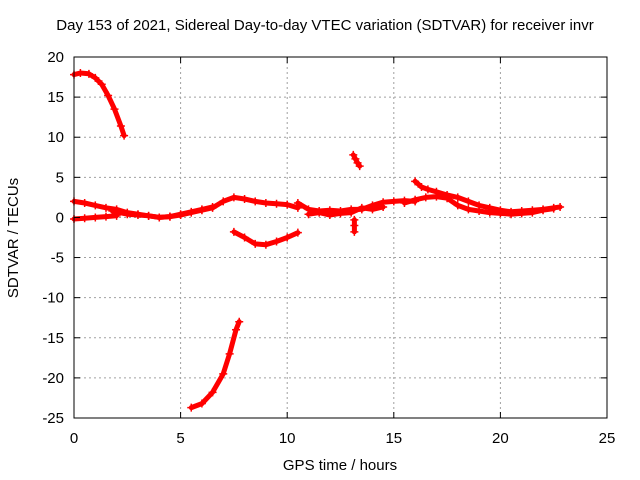  I want to click on x-tick-label: 15, so click(393, 438).